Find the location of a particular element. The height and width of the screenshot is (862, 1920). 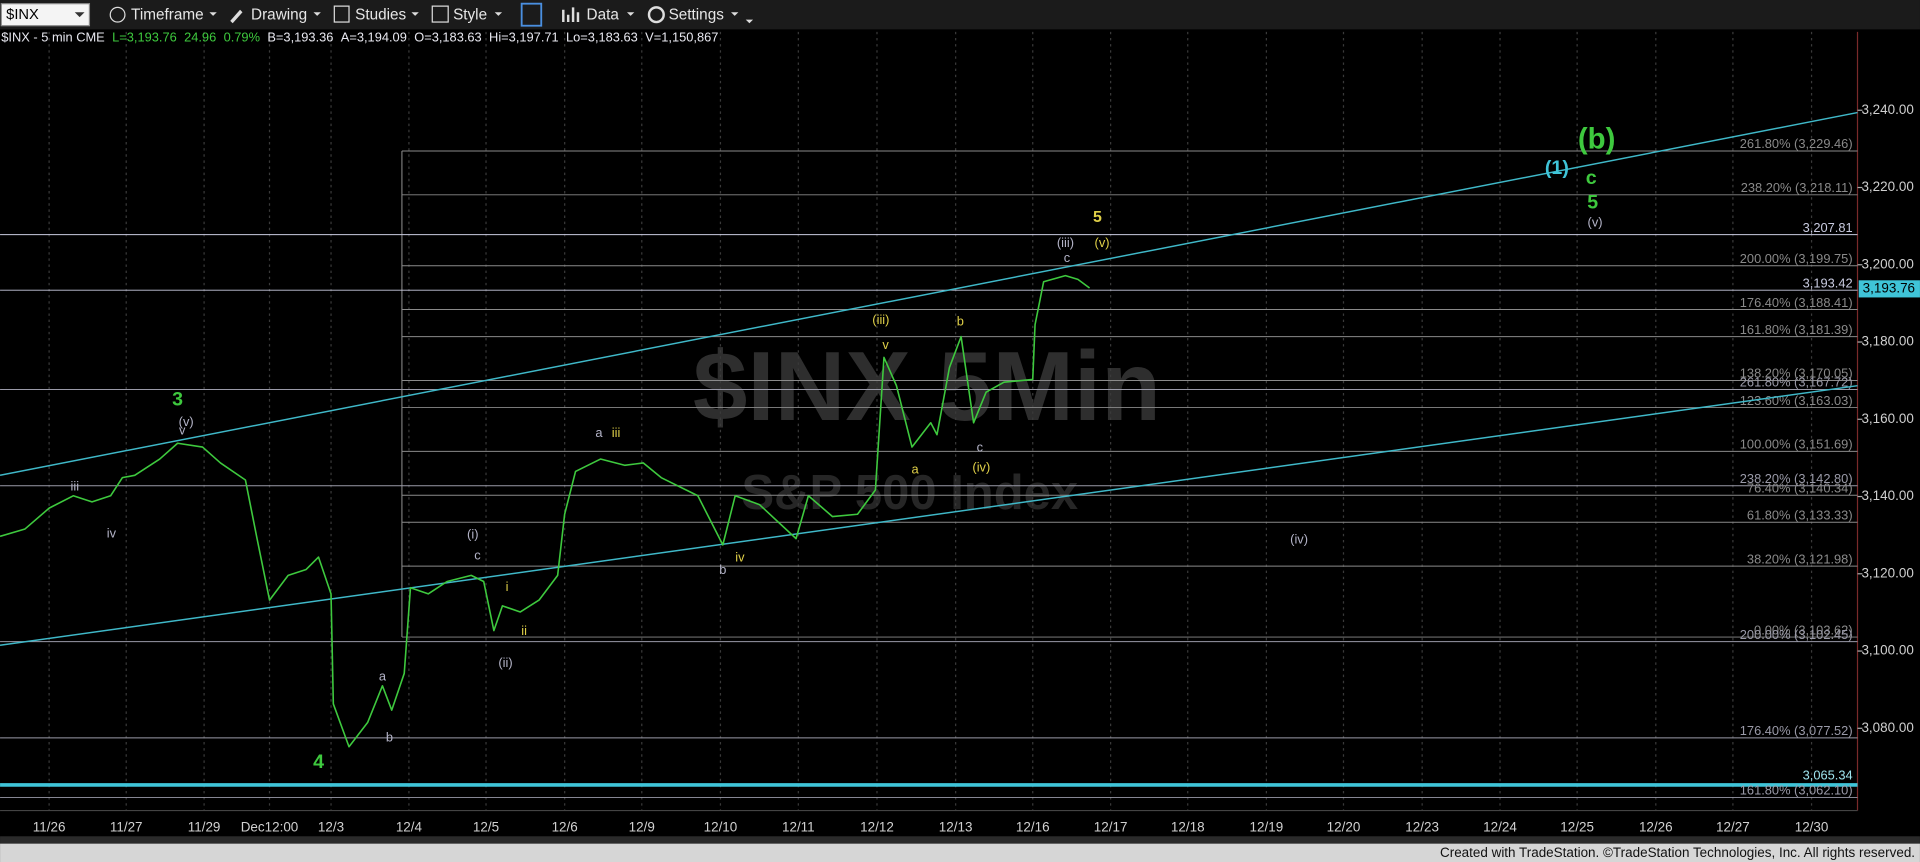

wave-label: i is located at coordinates (507, 586).